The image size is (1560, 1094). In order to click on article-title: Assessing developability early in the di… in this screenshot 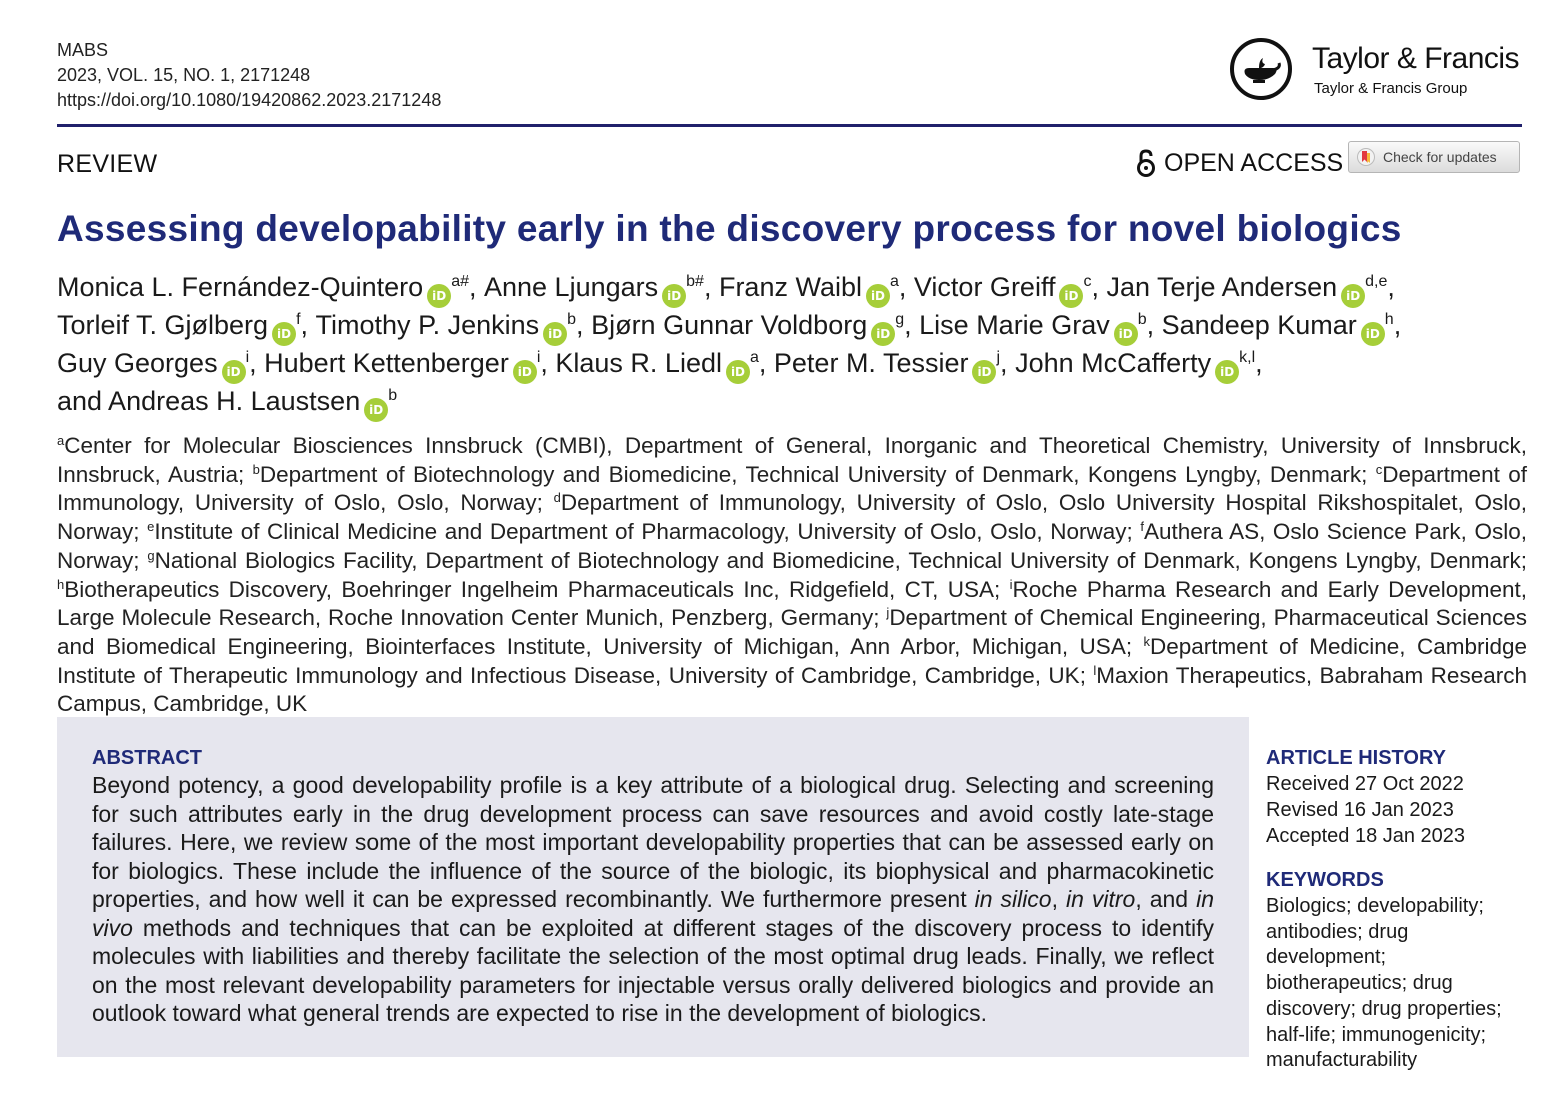, I will do `click(729, 228)`.